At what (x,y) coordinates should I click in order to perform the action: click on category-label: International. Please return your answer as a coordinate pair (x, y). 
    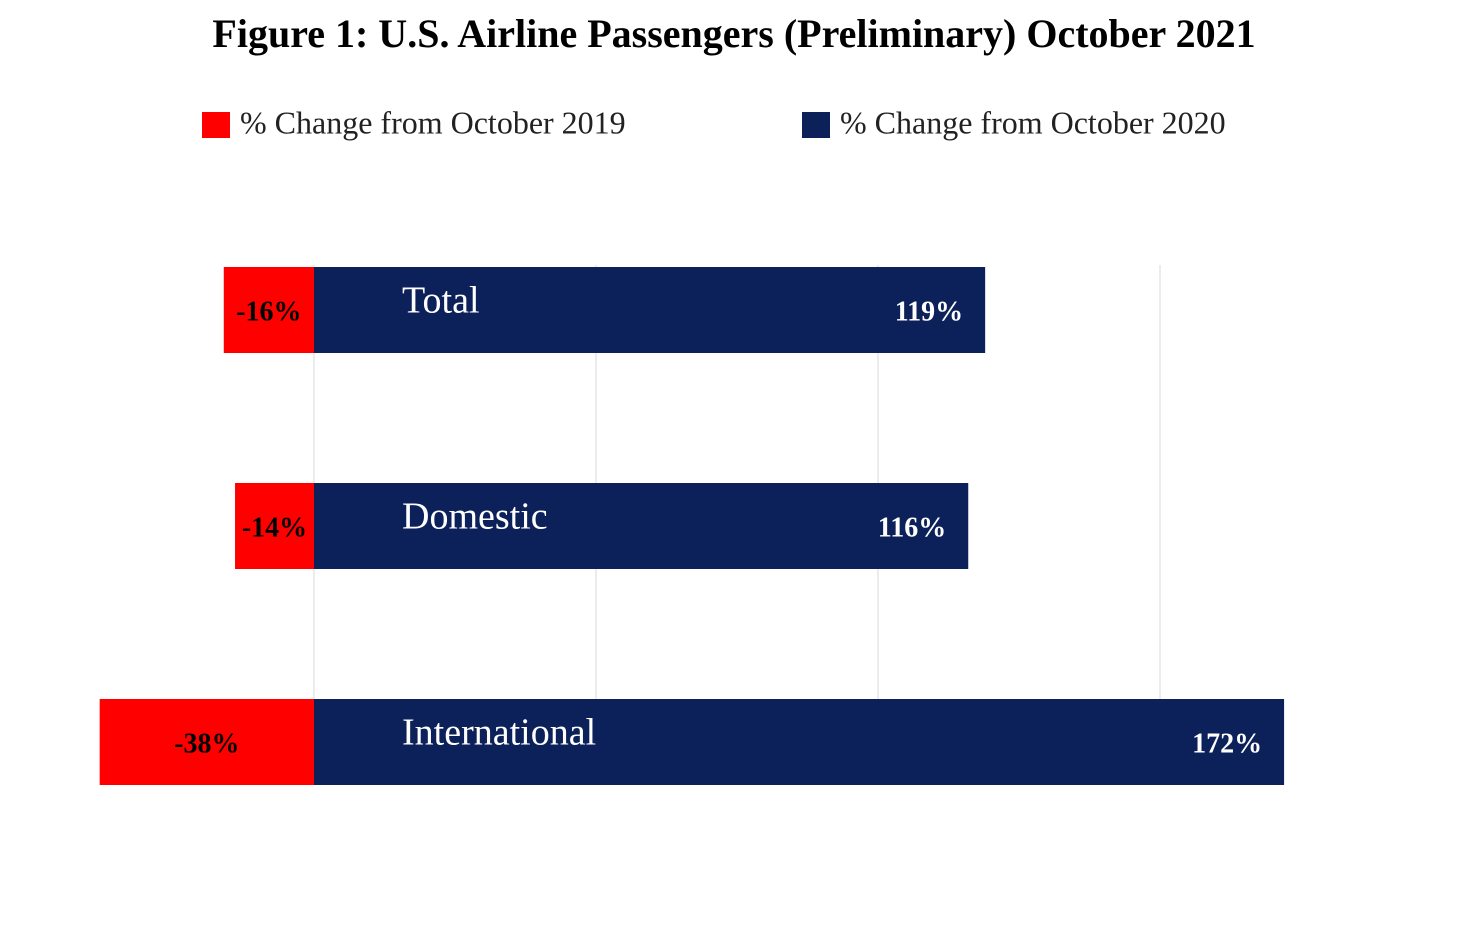
    Looking at the image, I should click on (499, 733).